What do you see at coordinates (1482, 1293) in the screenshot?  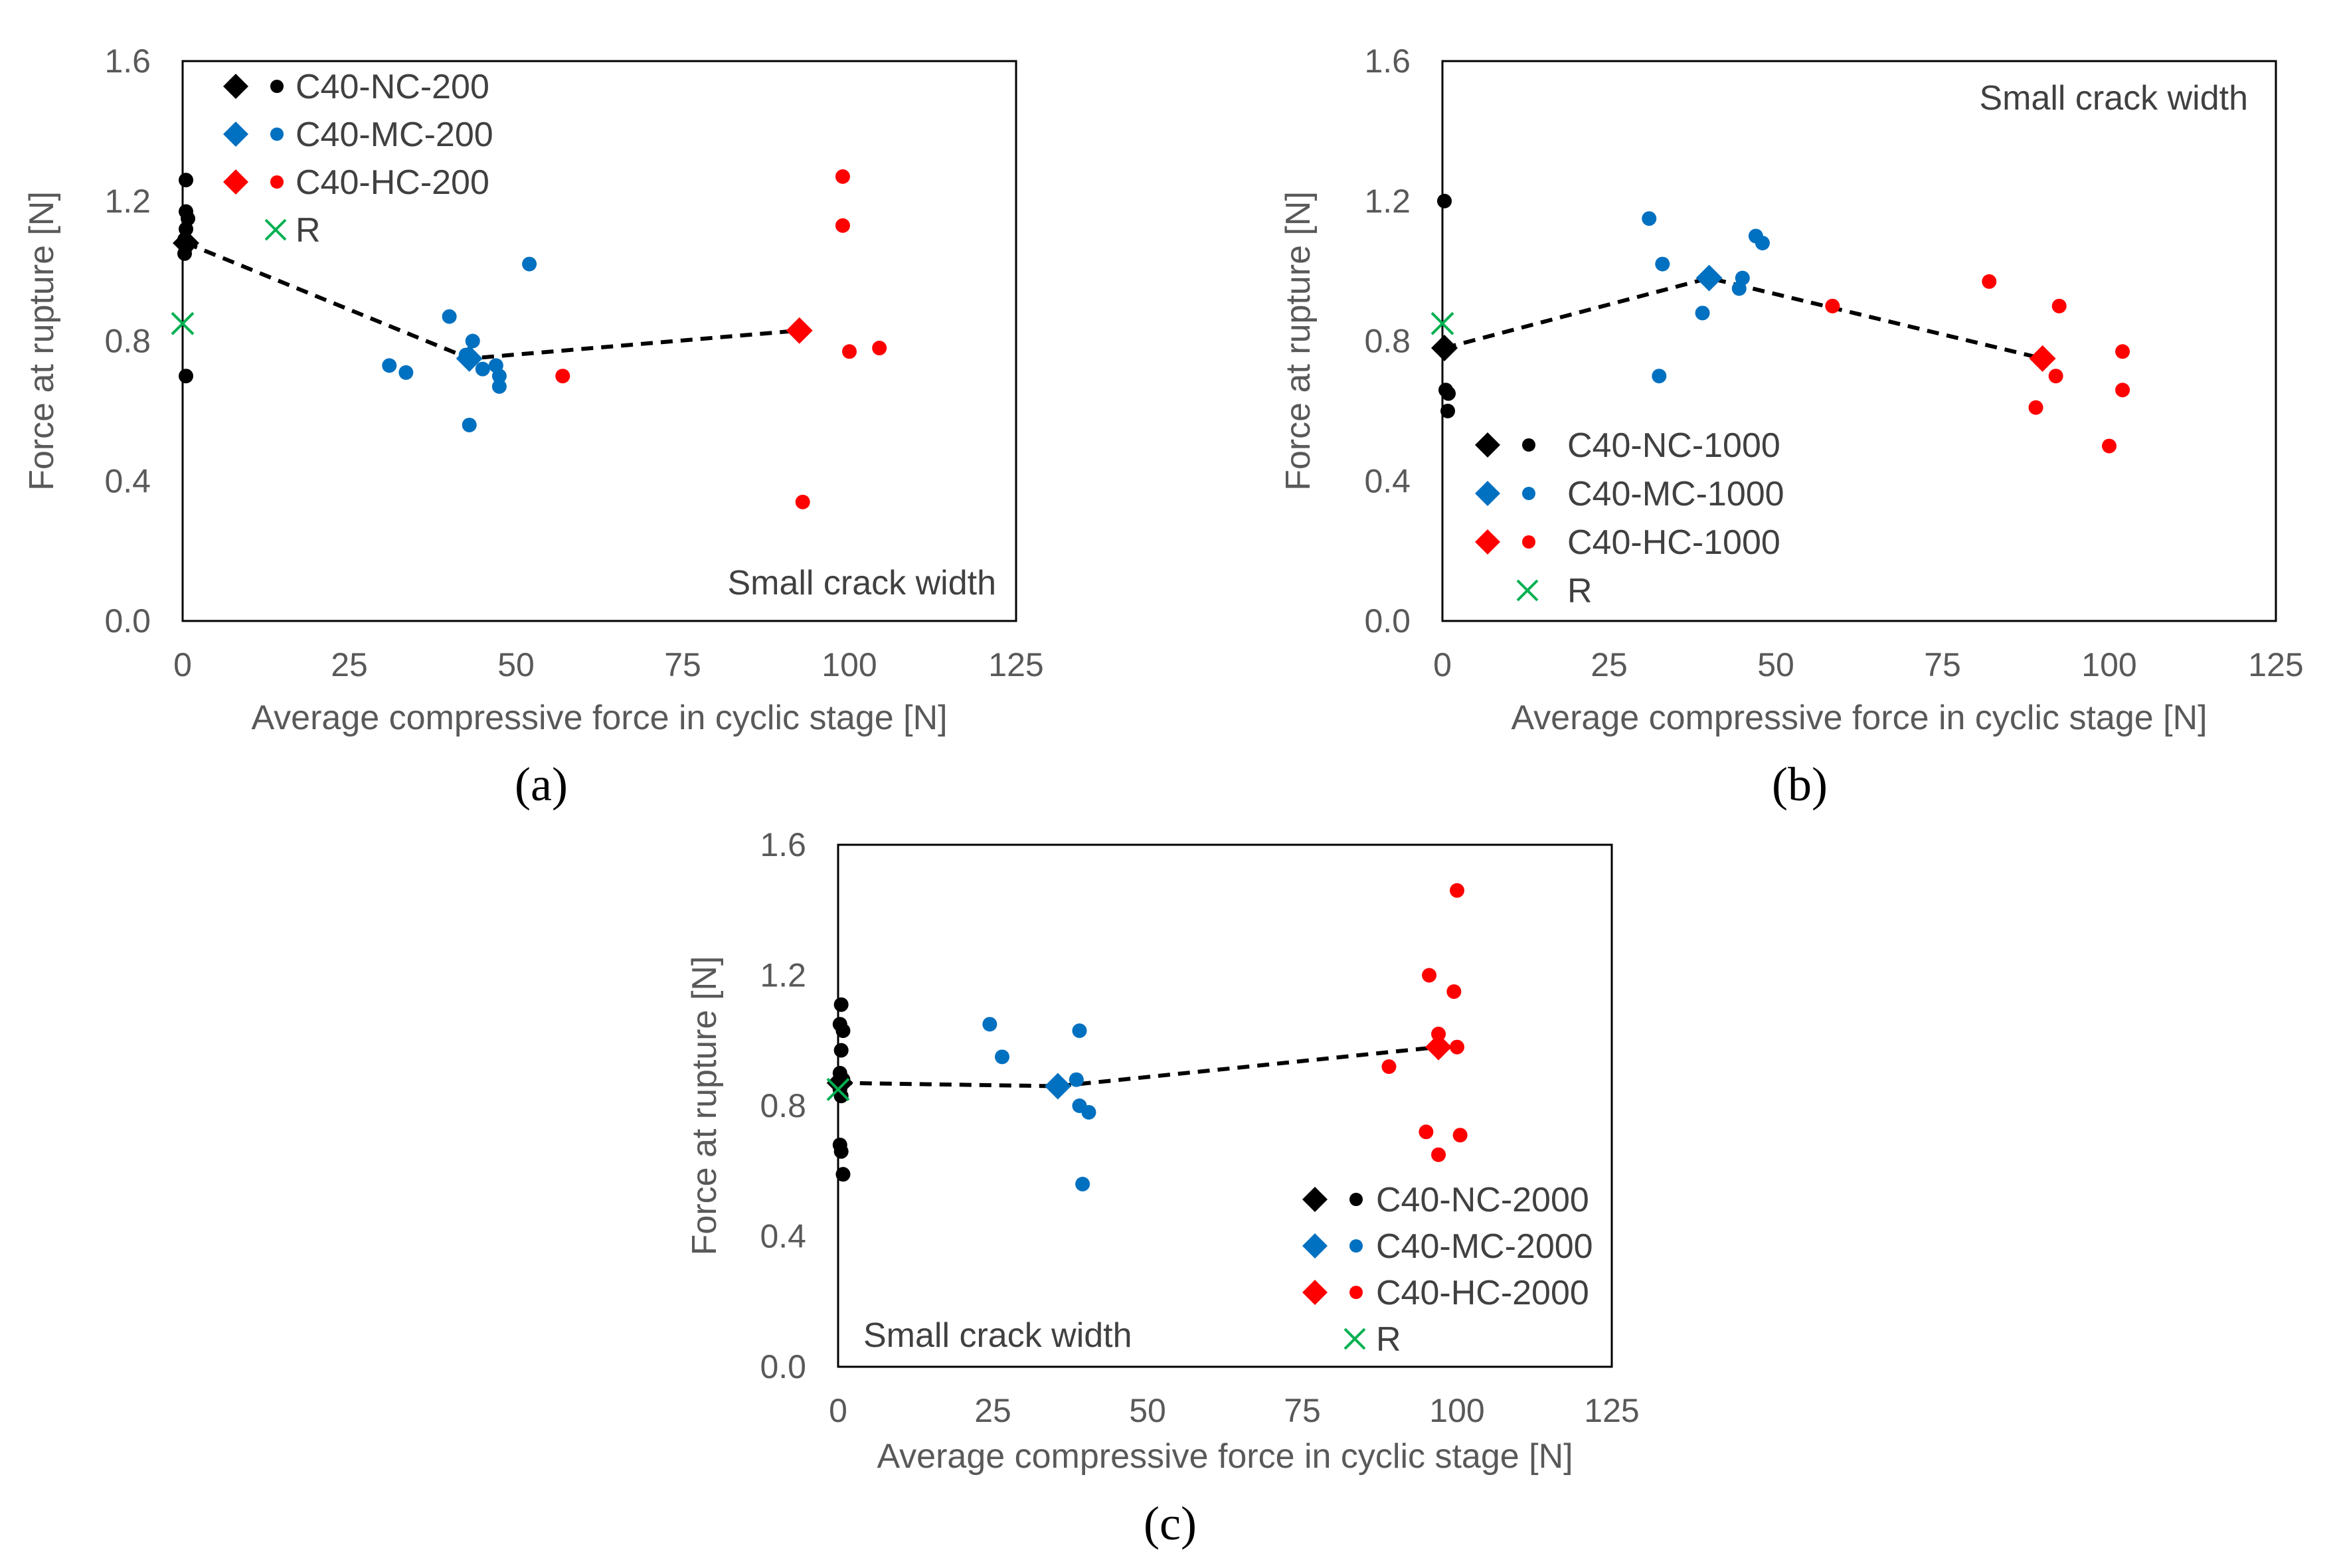 I see `legend-label: C40-HC-2000` at bounding box center [1482, 1293].